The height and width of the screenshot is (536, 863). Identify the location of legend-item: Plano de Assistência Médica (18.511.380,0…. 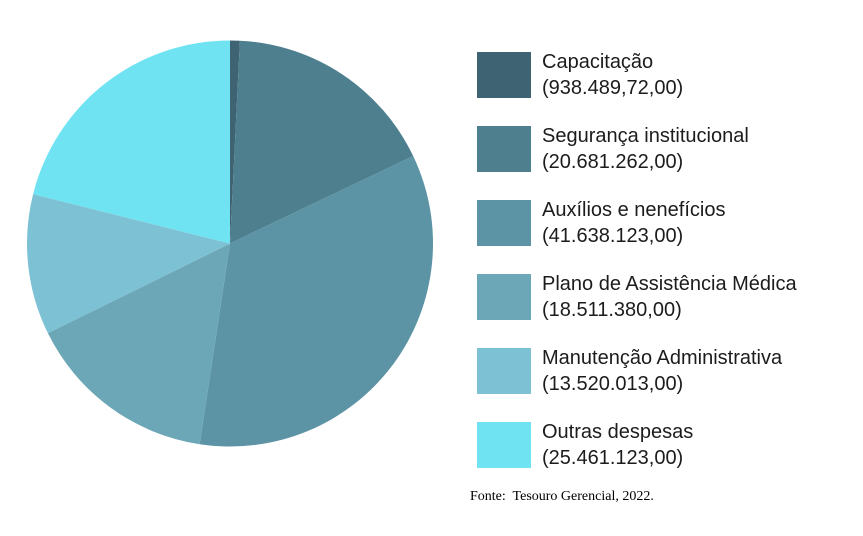
(670, 297).